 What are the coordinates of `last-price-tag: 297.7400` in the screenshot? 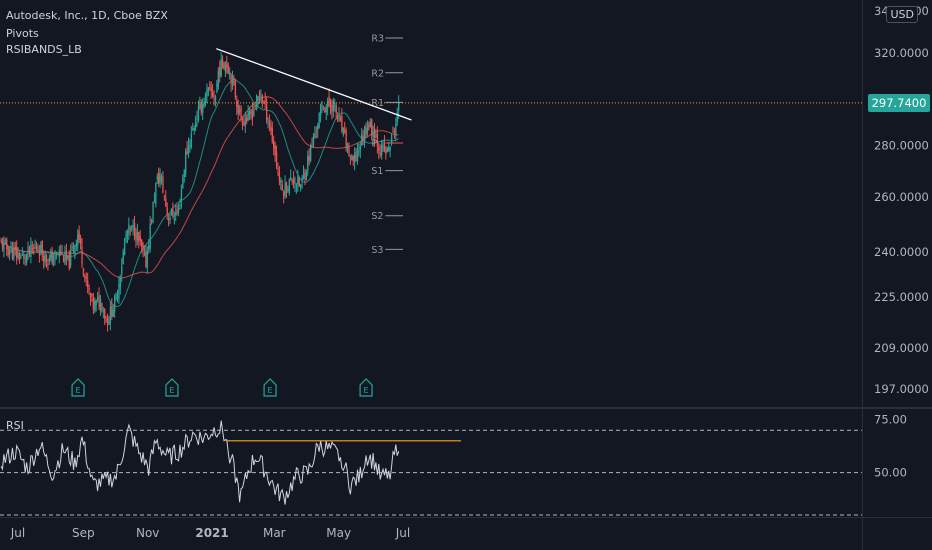 It's located at (899, 103).